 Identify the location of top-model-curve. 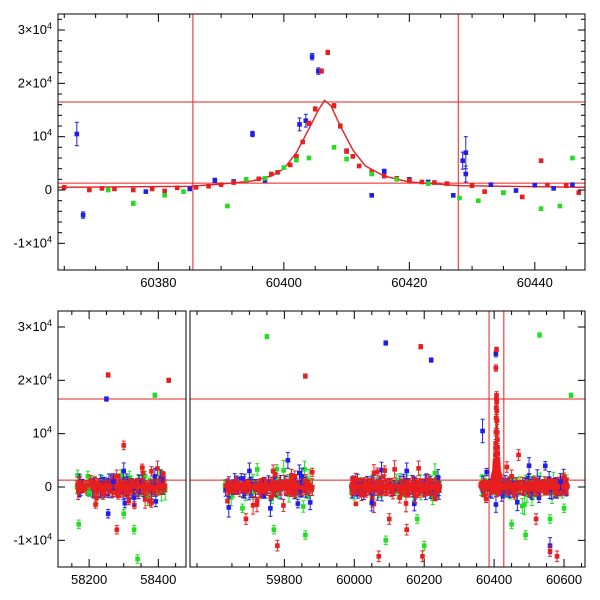
(321, 143).